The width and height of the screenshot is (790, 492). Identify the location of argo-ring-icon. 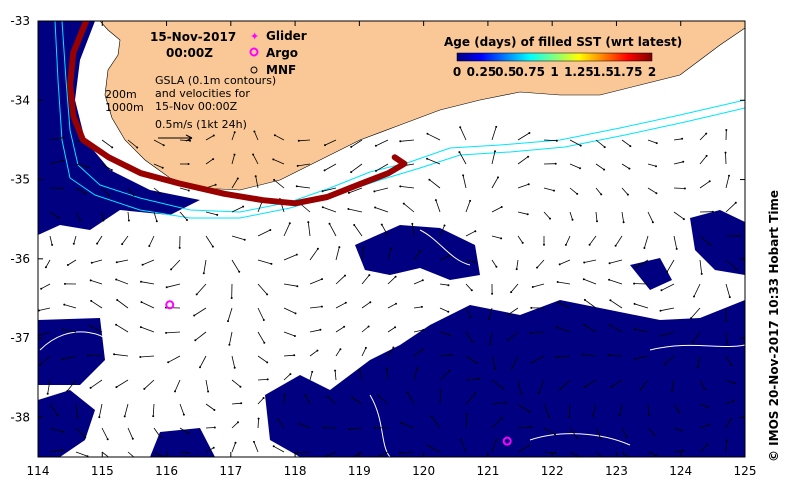
(254, 52).